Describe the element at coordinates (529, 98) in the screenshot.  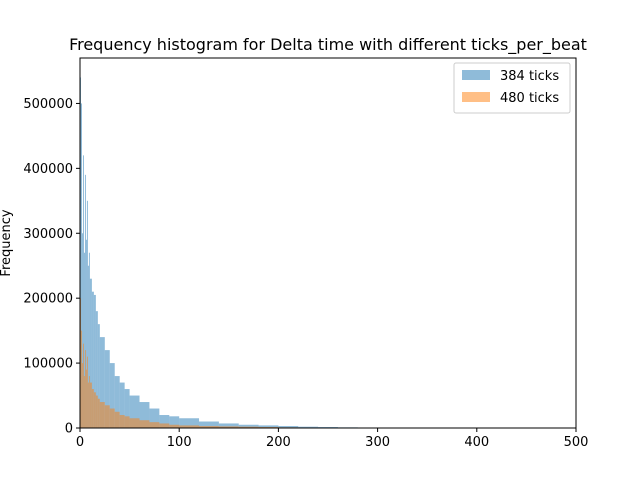
I see `legend-label-480: 480 ticks` at that location.